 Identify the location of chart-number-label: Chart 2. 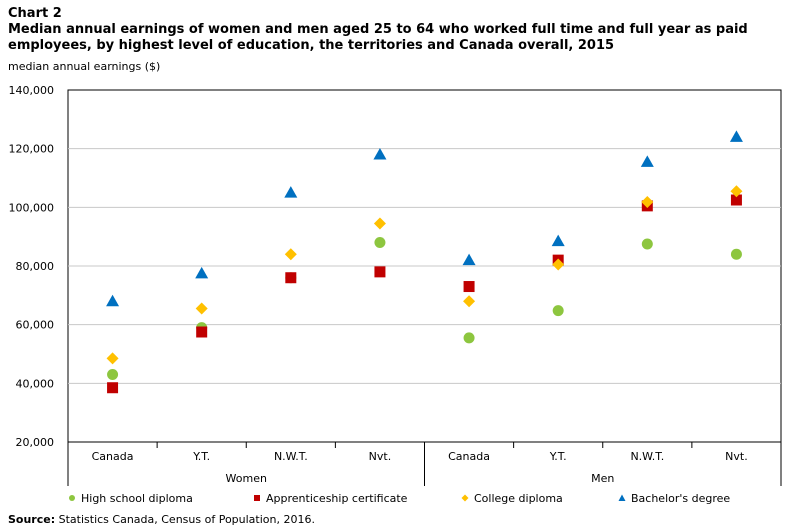
(35, 13).